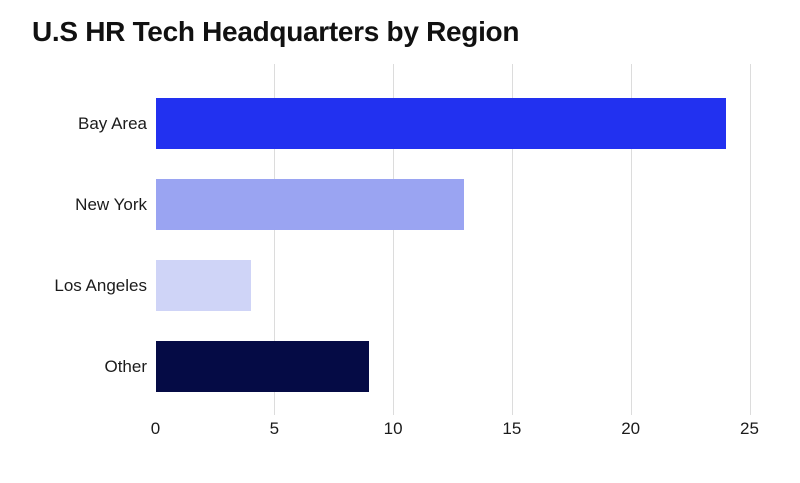  I want to click on chart-title: U.S HR Tech Headquarters by Region, so click(276, 31).